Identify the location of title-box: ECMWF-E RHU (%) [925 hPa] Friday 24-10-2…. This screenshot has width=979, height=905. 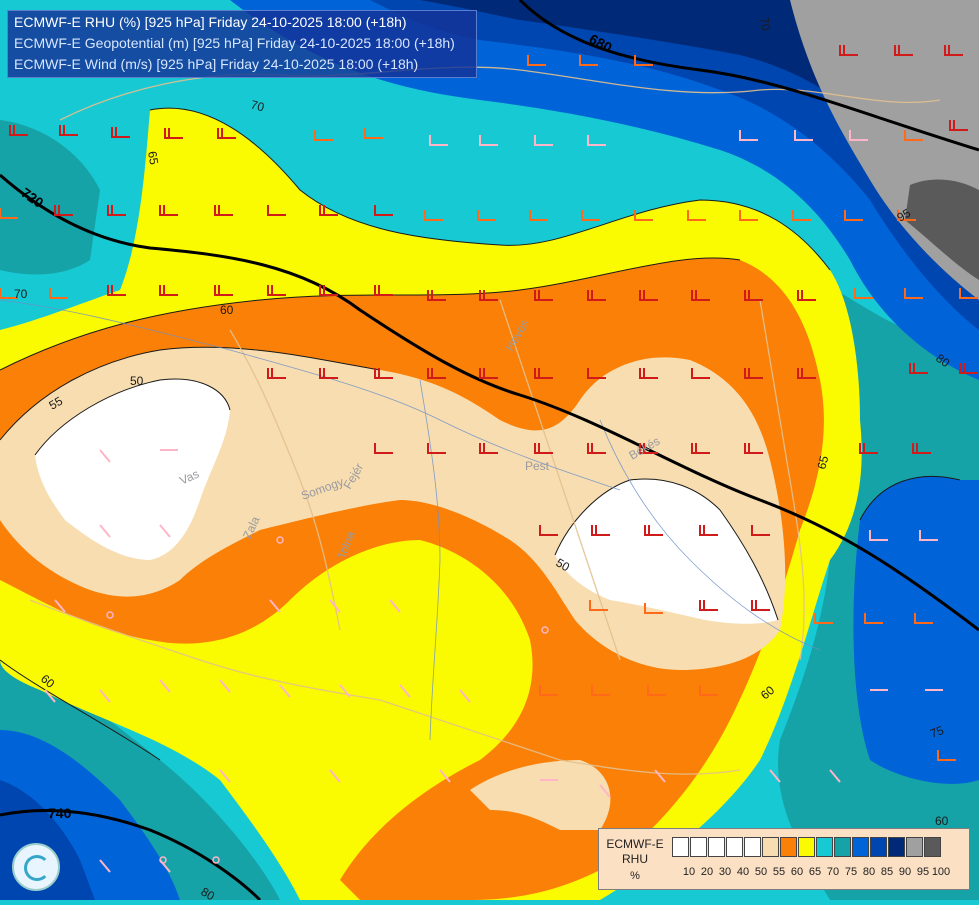
(242, 44).